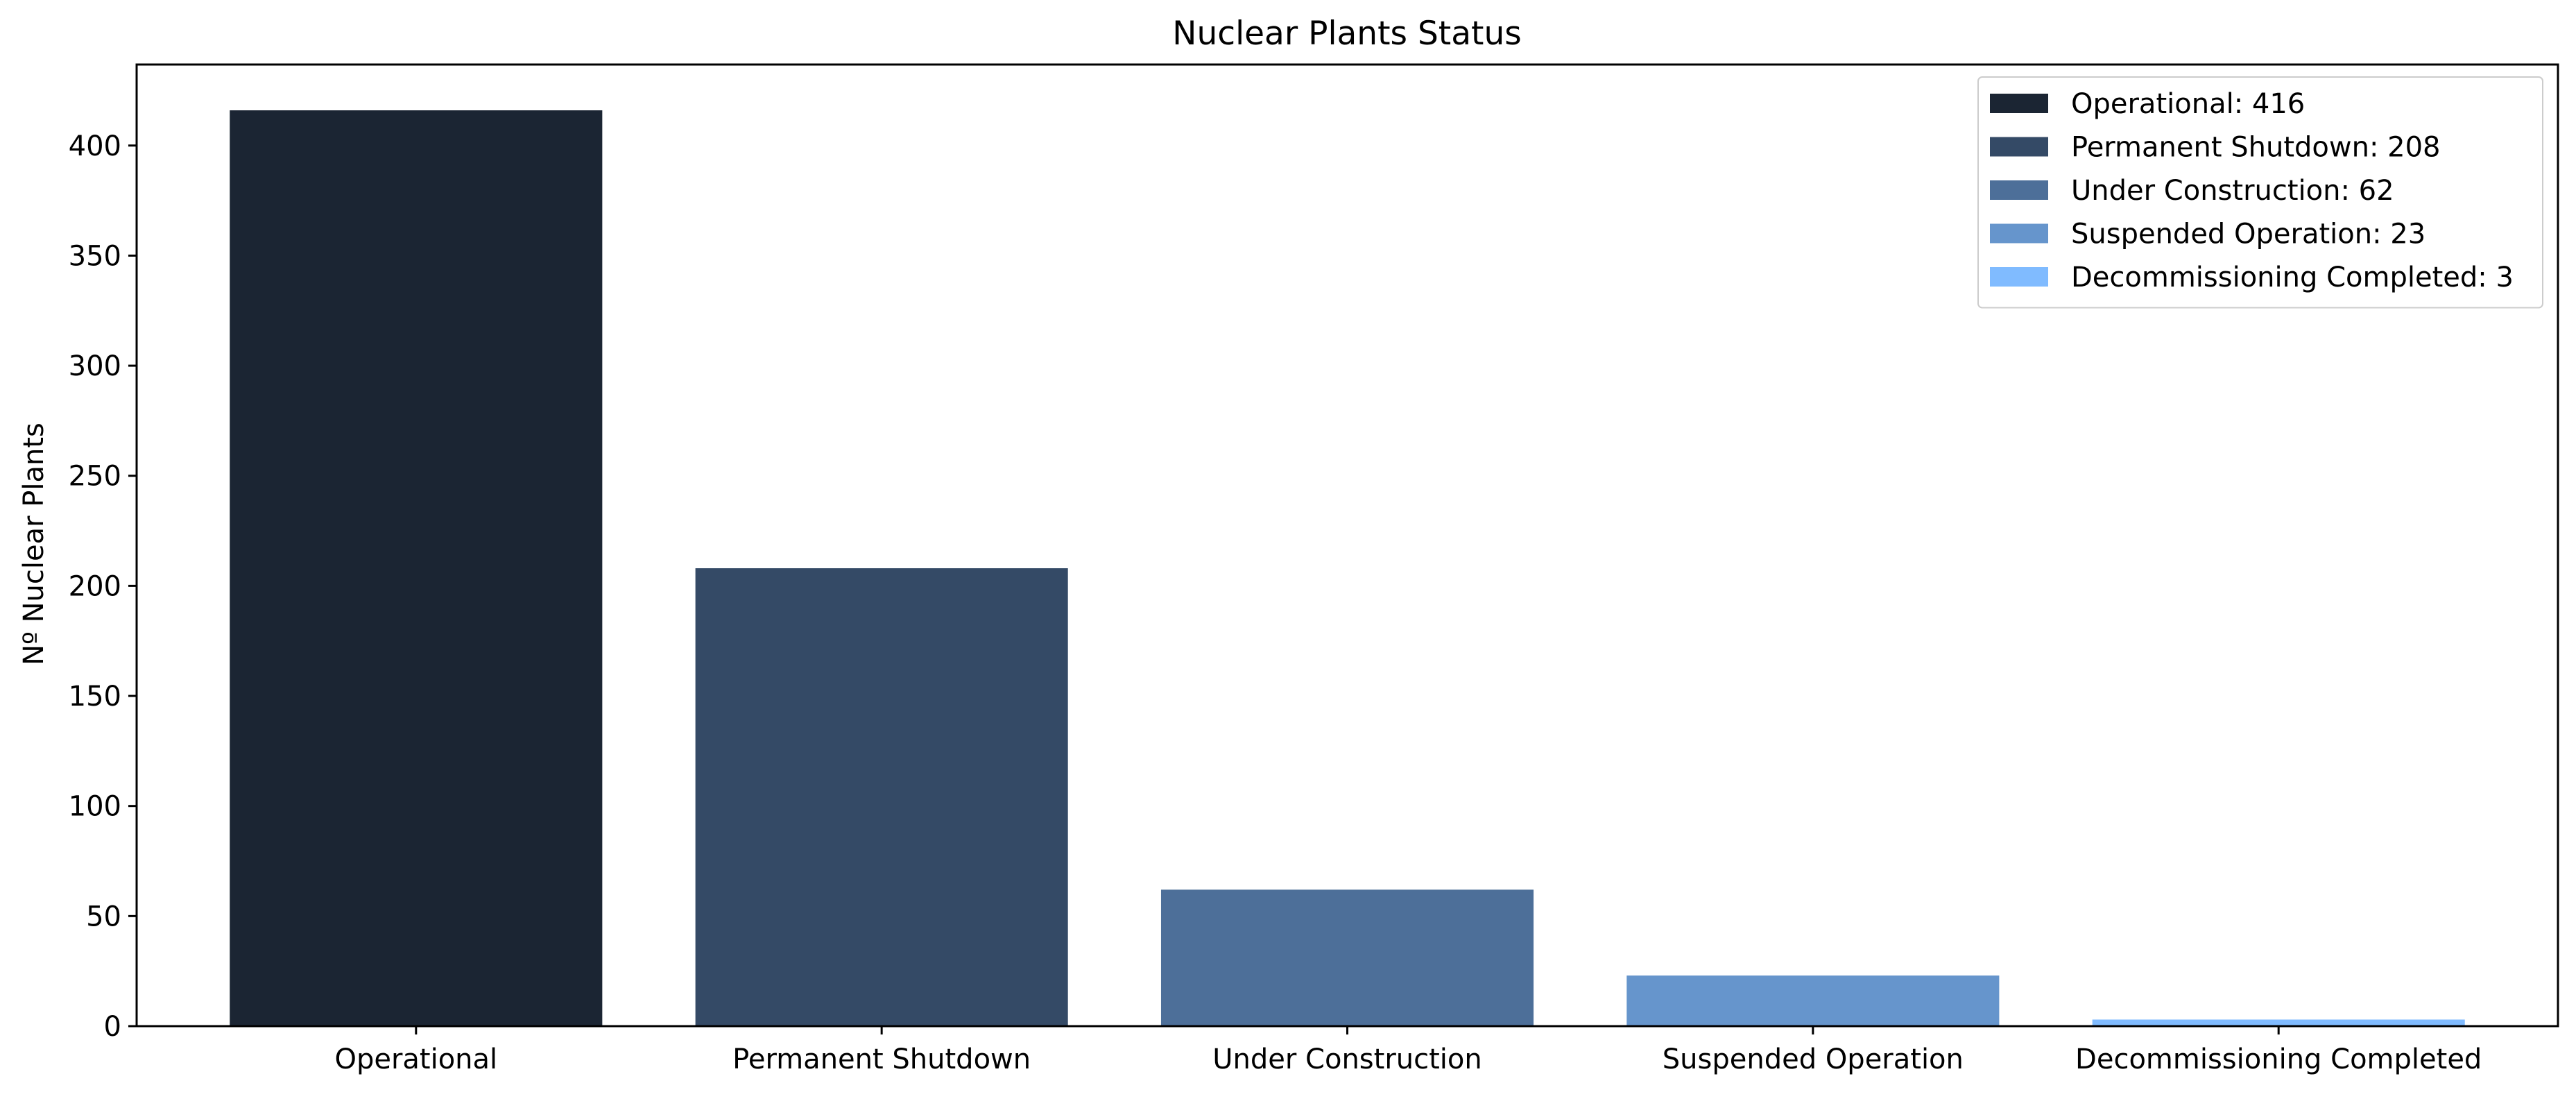  I want to click on legend-entry-label: Suspended Operation: 23, so click(2248, 234).